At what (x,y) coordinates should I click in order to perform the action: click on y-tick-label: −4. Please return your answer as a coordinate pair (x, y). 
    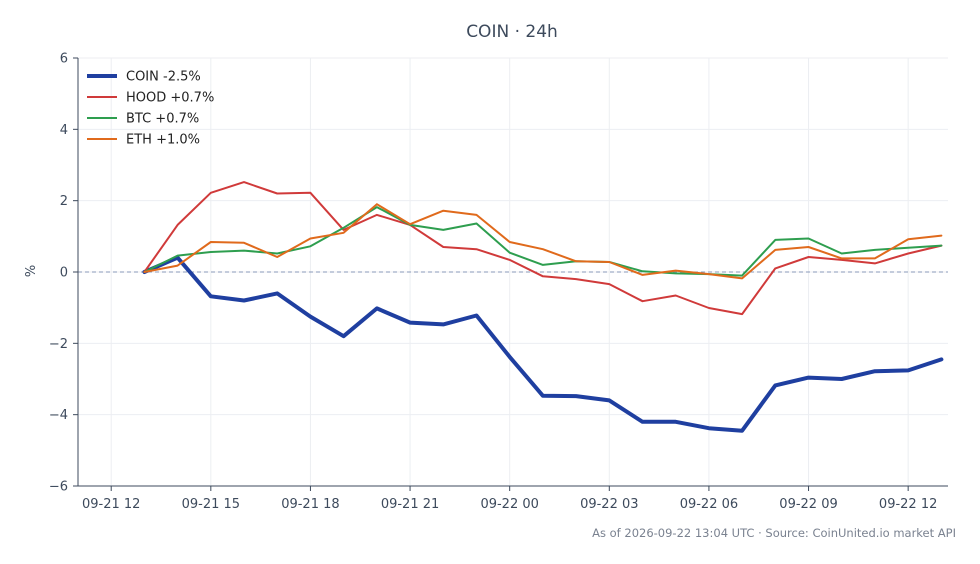
    Looking at the image, I should click on (58, 415).